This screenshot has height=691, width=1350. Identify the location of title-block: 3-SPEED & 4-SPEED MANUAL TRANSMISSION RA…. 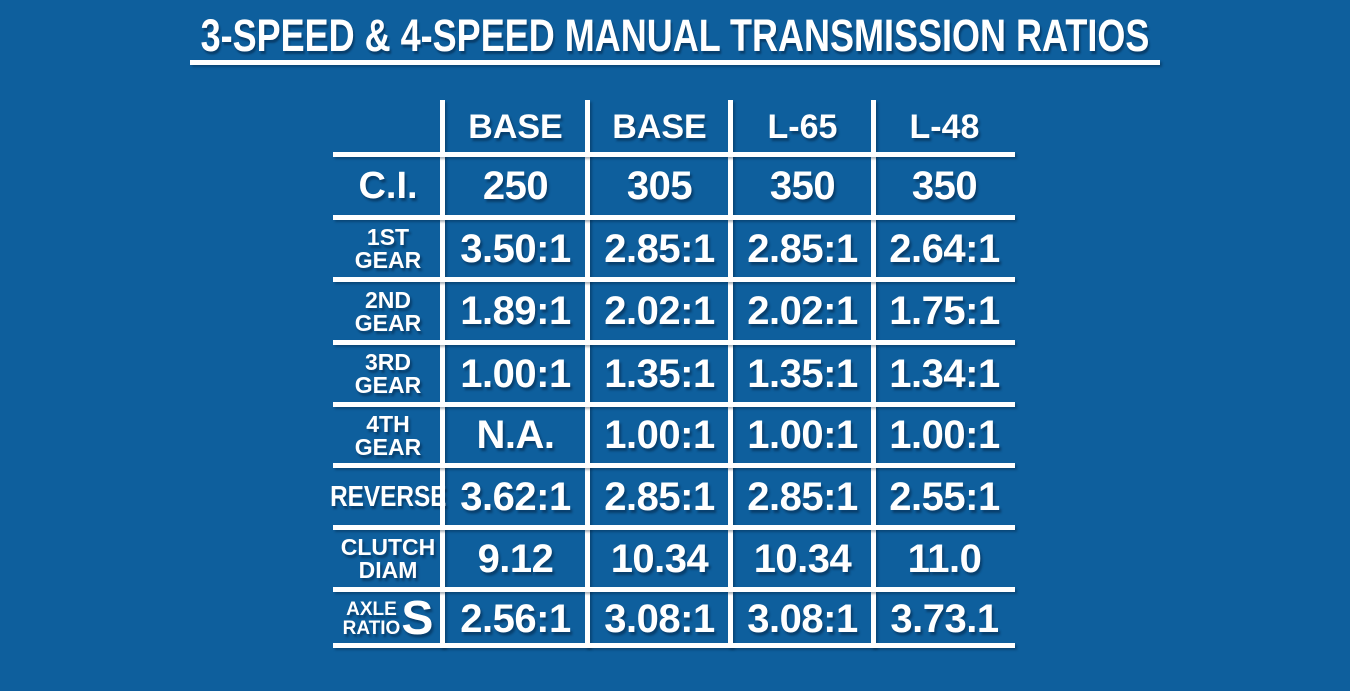
(675, 35).